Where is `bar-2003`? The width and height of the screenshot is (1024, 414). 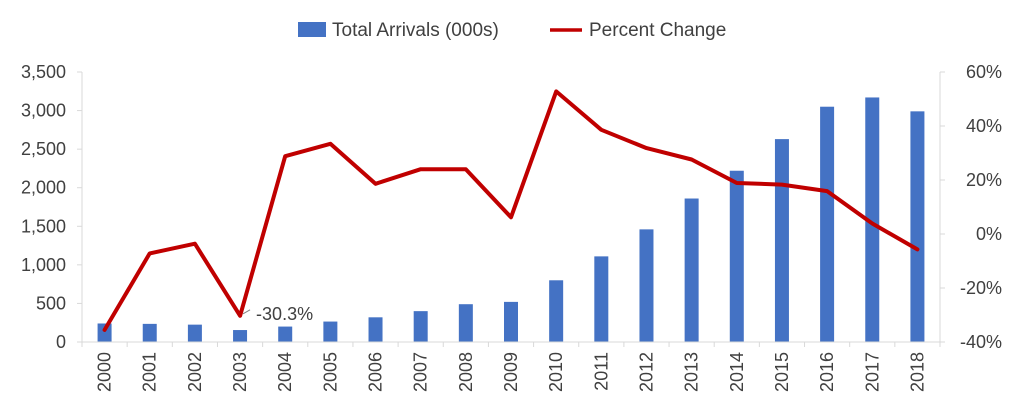 bar-2003 is located at coordinates (240, 336).